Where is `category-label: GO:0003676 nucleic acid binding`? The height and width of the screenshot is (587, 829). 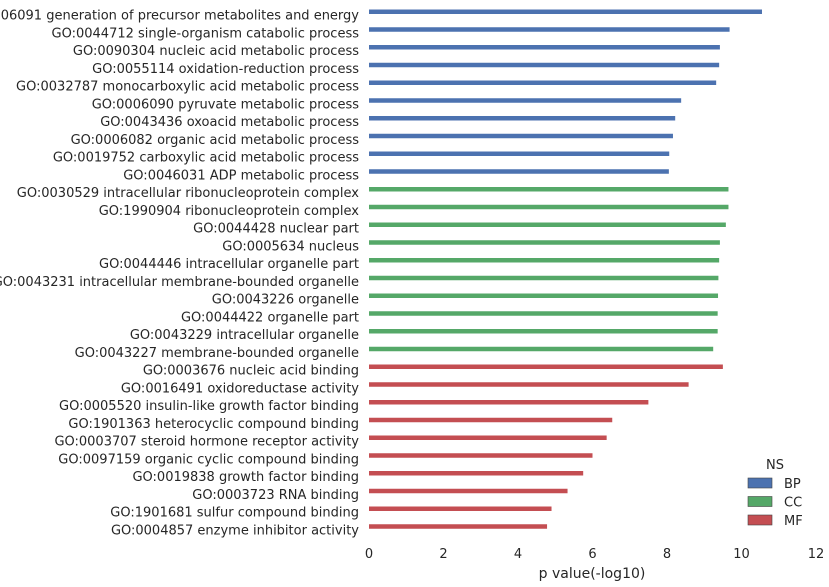 category-label: GO:0003676 nucleic acid binding is located at coordinates (251, 371).